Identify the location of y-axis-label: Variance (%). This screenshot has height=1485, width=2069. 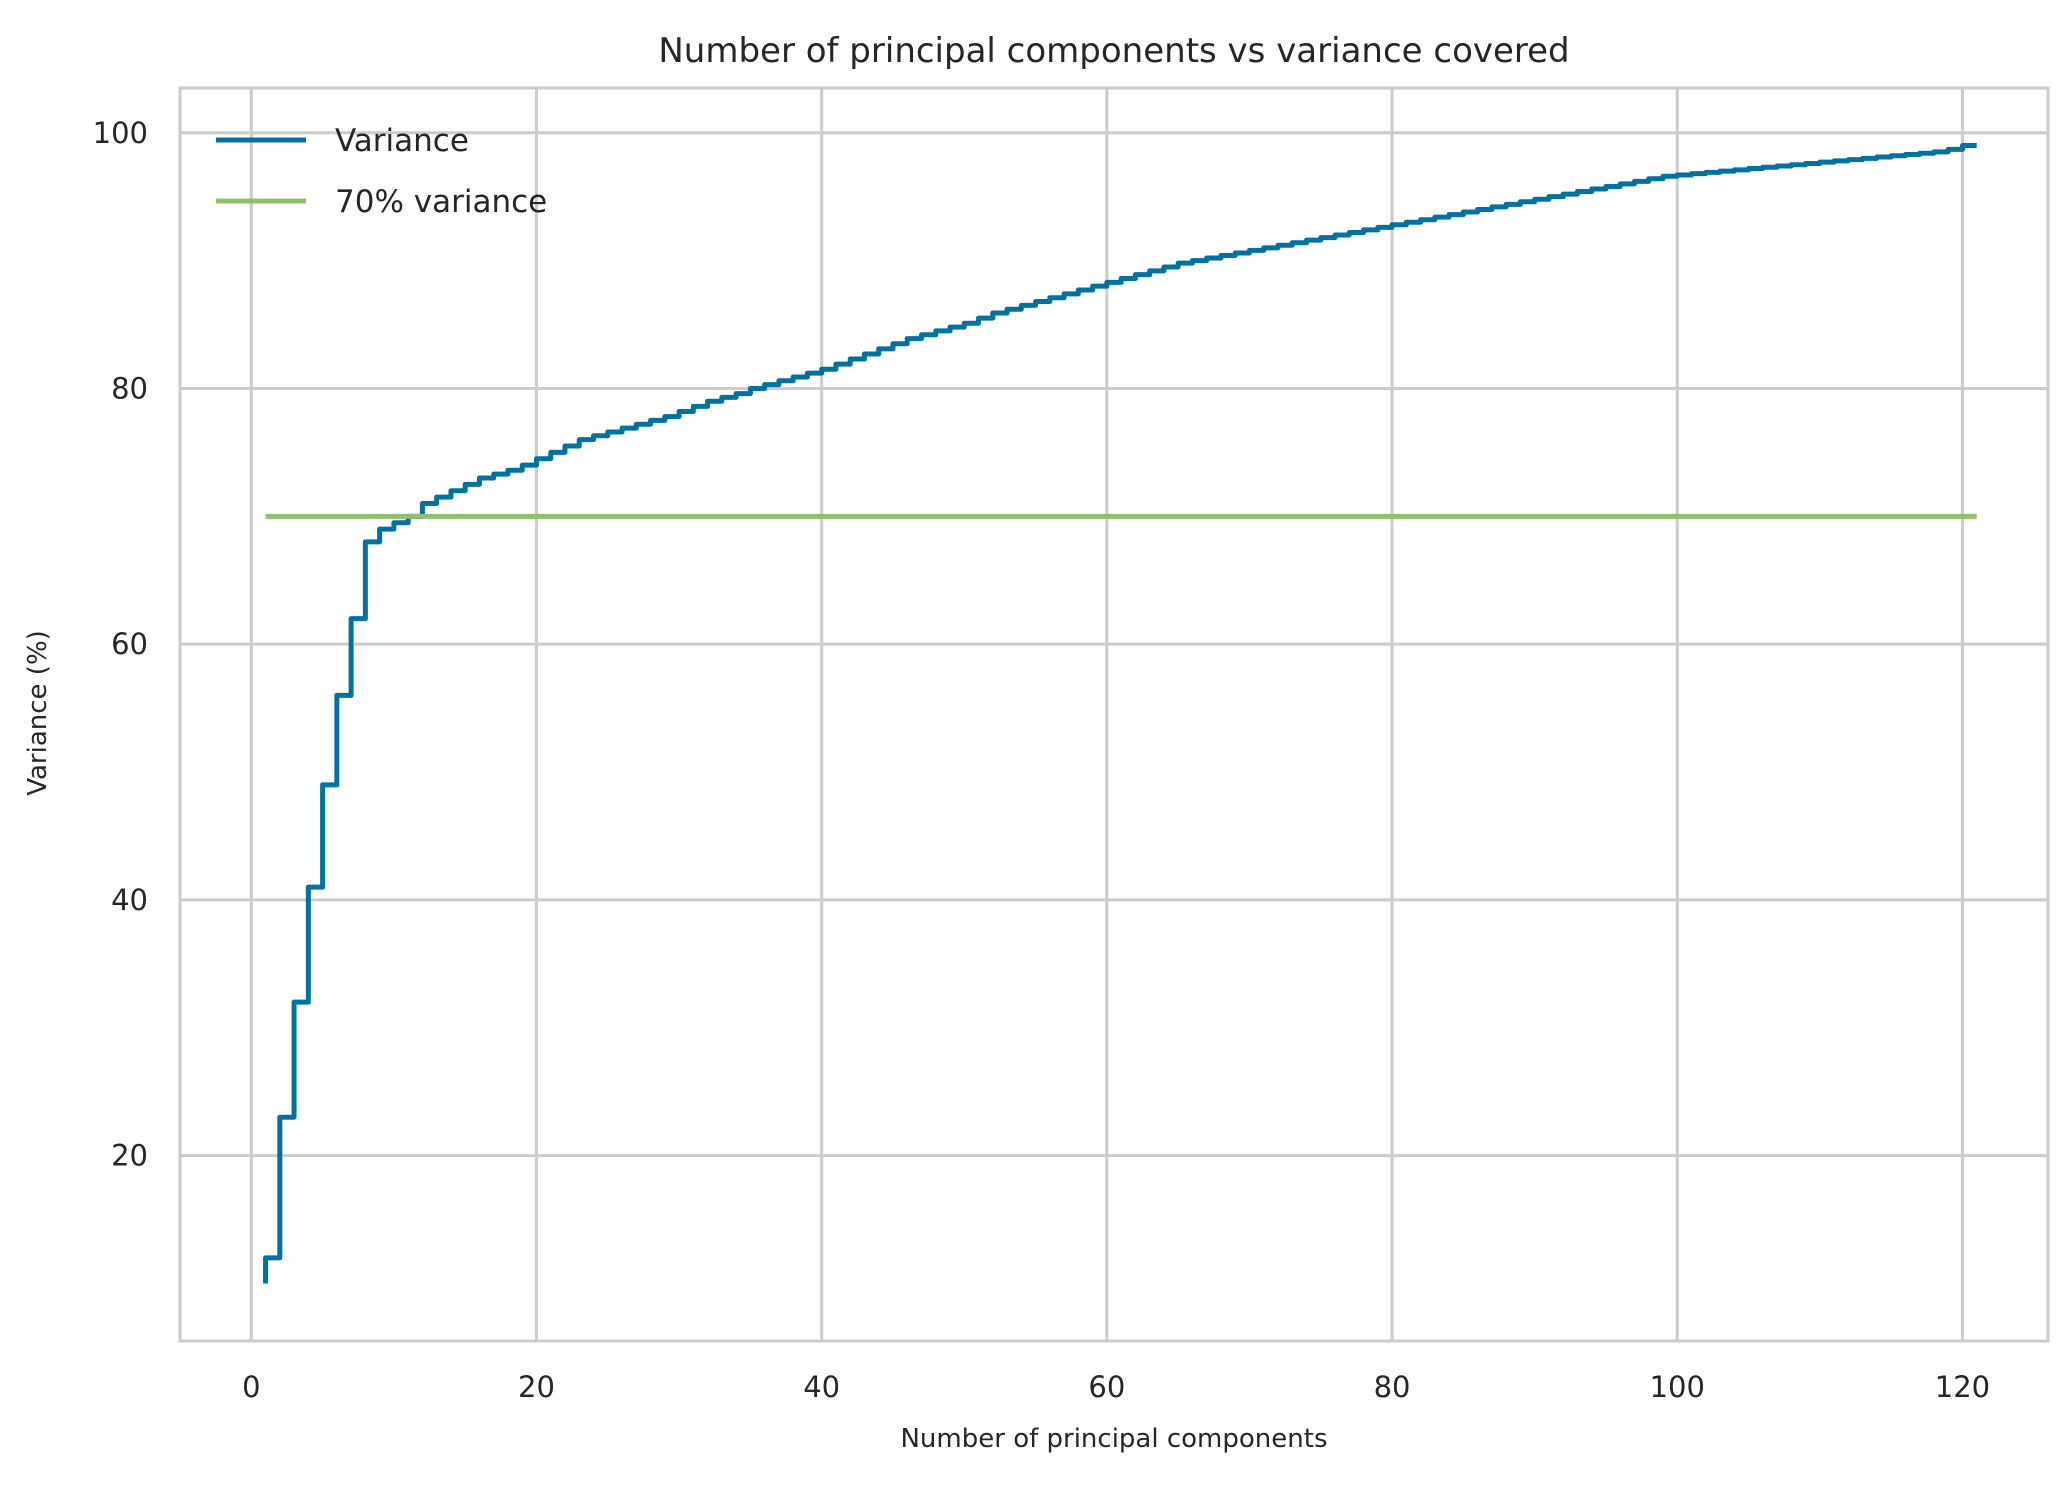
(38, 713).